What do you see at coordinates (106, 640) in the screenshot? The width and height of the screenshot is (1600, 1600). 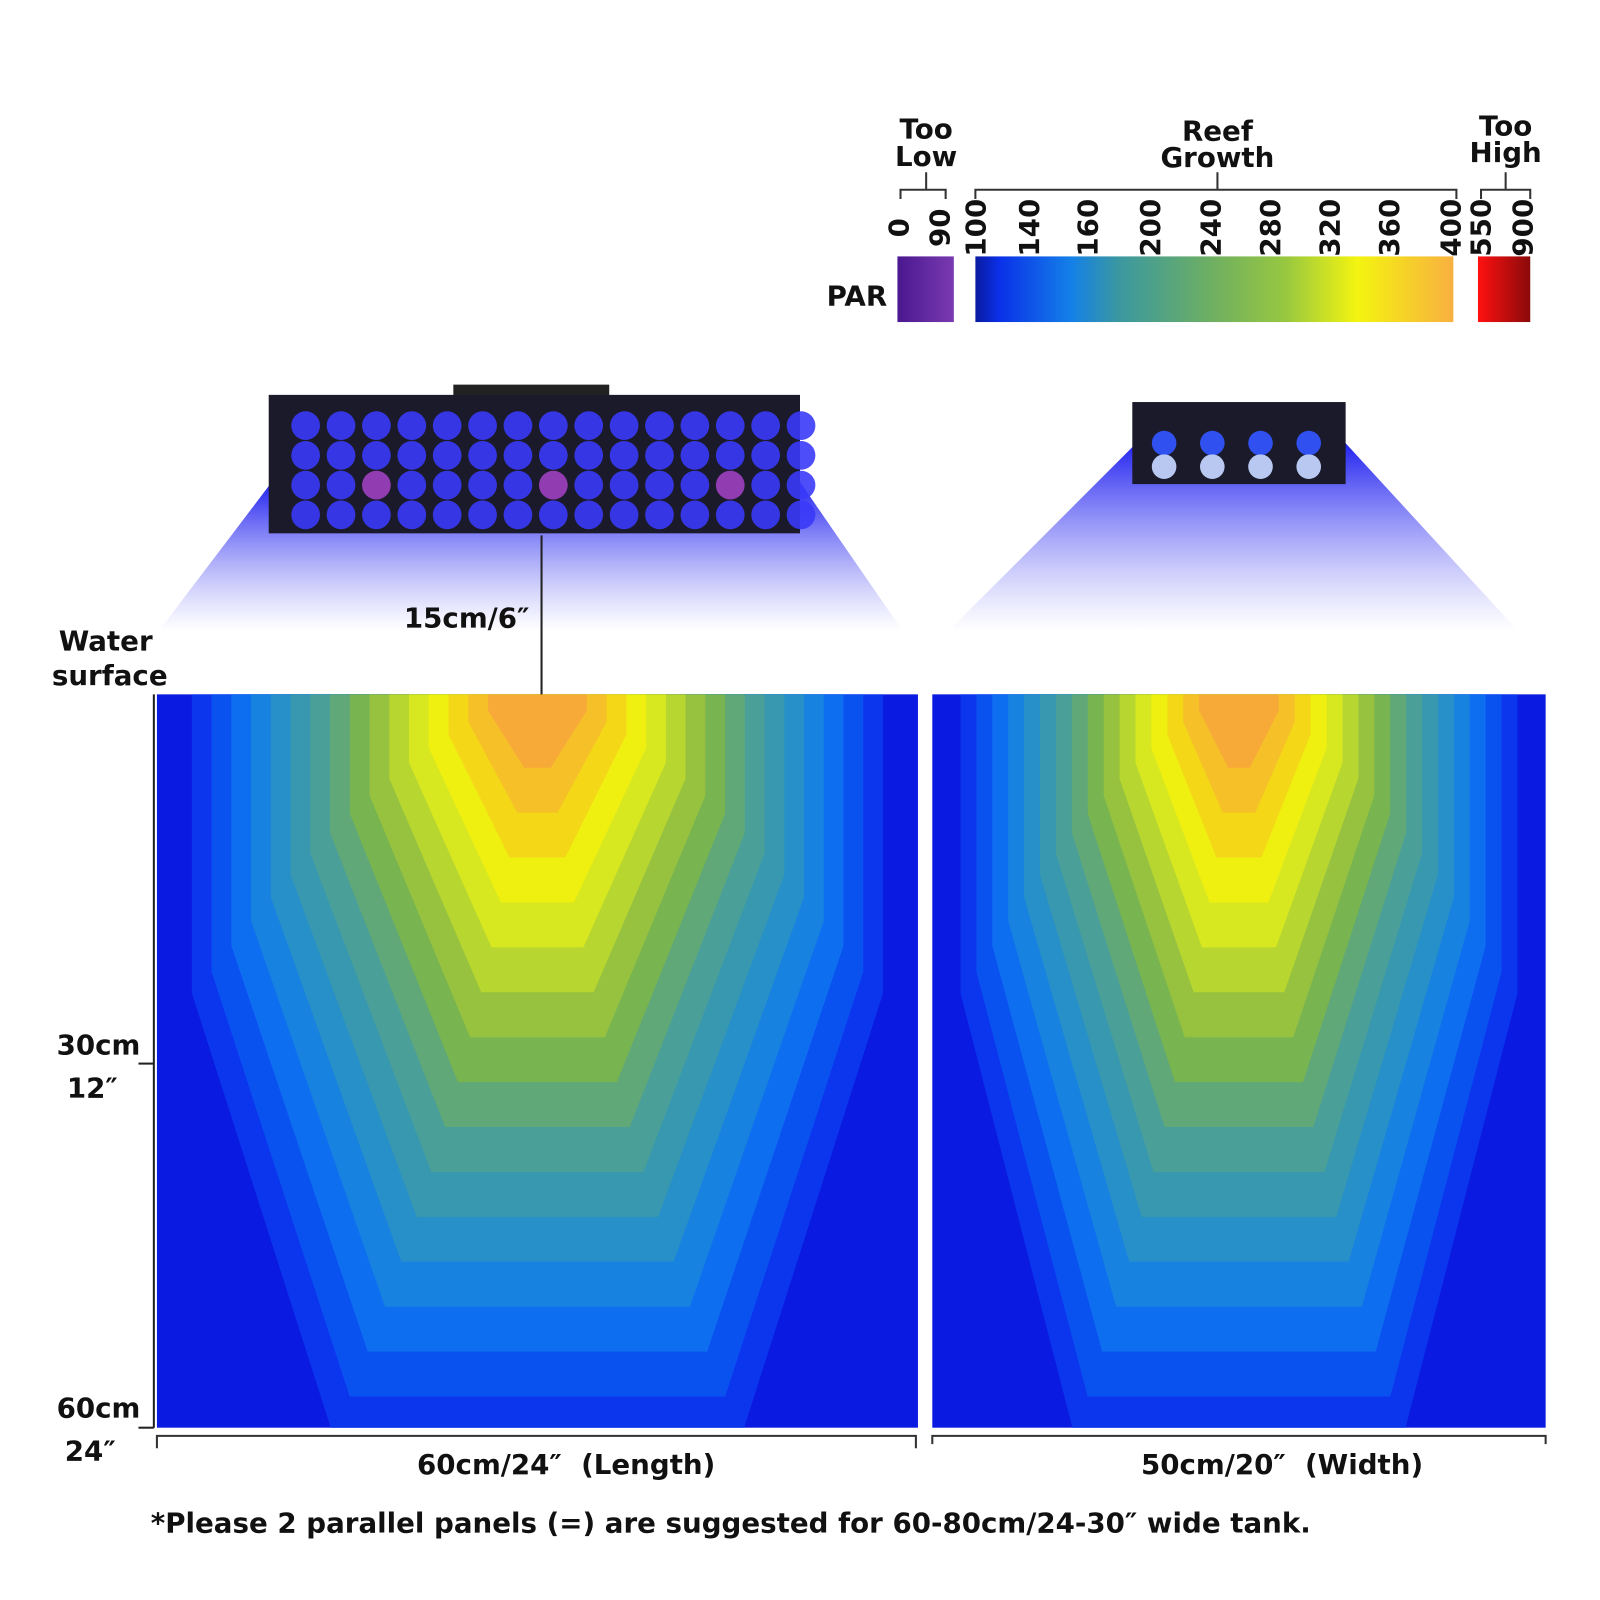 I see `depth-title: Water` at bounding box center [106, 640].